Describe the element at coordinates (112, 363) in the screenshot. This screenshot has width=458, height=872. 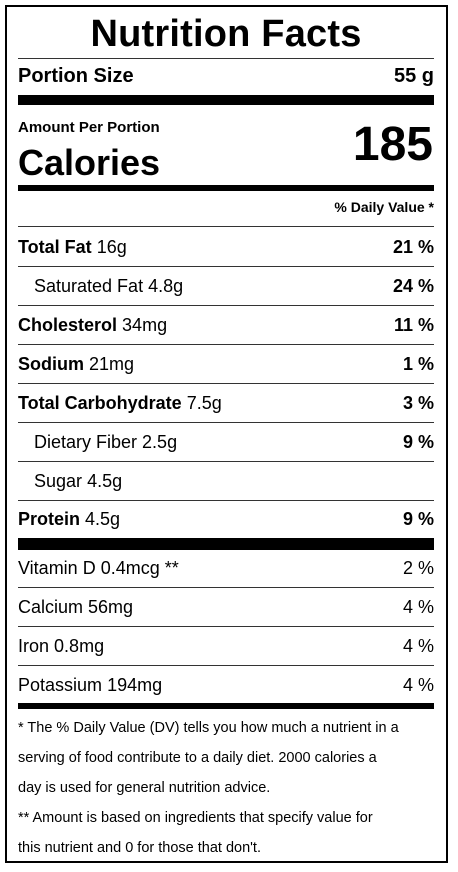
I see `nutrient-amount: 21mg` at that location.